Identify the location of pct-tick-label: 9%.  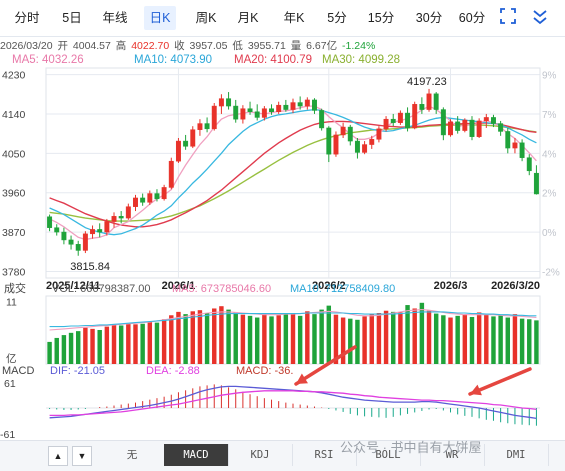
(549, 76).